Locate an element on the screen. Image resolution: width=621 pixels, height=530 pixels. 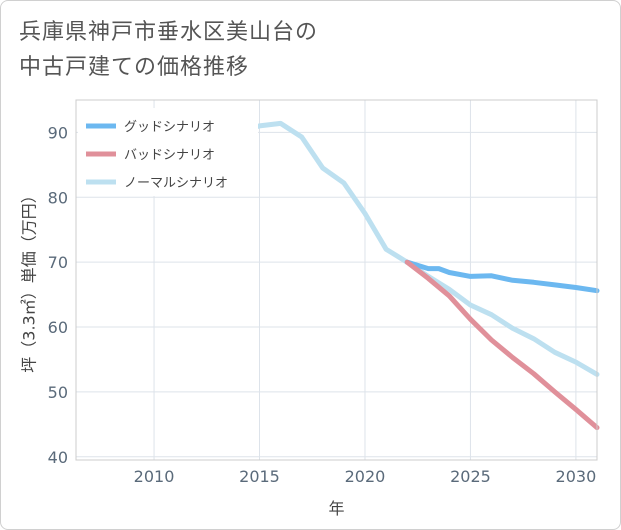
x-tick-label: 2020 is located at coordinates (365, 476).